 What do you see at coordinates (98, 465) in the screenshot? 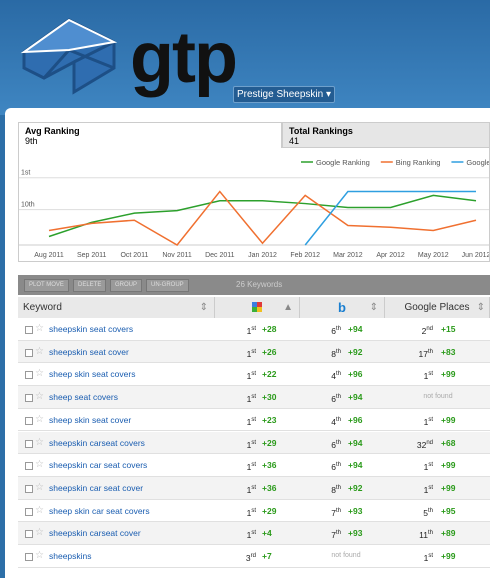
I see `keyword-link: sheepskin car seat covers` at bounding box center [98, 465].